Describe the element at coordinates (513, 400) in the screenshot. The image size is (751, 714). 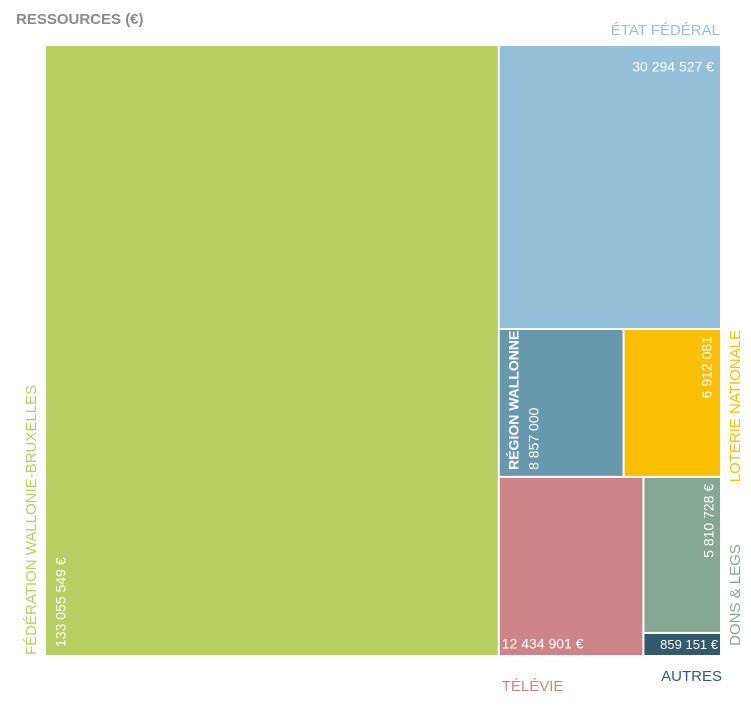
I see `category-label: RÉGION WALLONNE` at that location.